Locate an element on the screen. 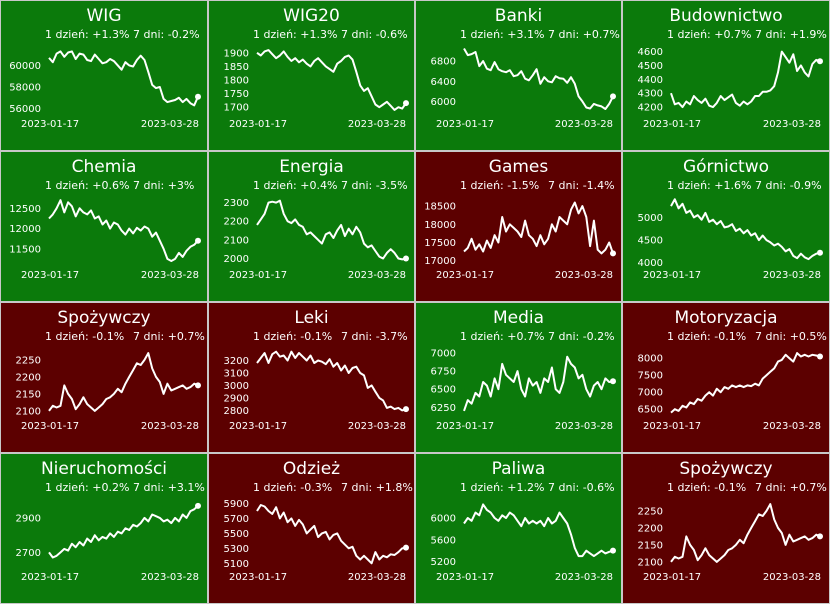  chart-title: Chemia is located at coordinates (104, 167).